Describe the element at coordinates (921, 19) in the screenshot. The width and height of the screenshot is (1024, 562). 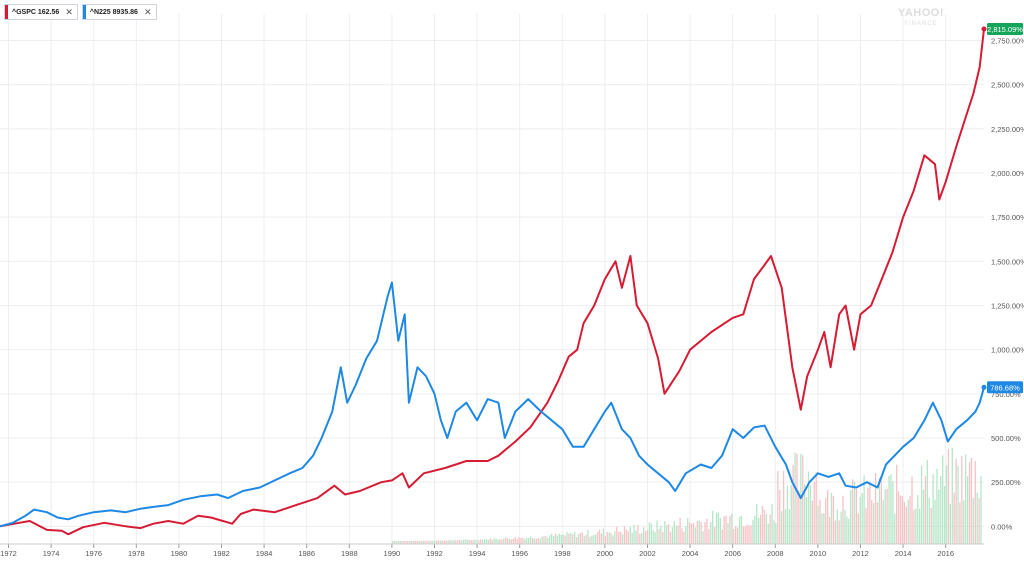
I see `yahoo-finance-watermark: YAHOO! FINANCE` at that location.